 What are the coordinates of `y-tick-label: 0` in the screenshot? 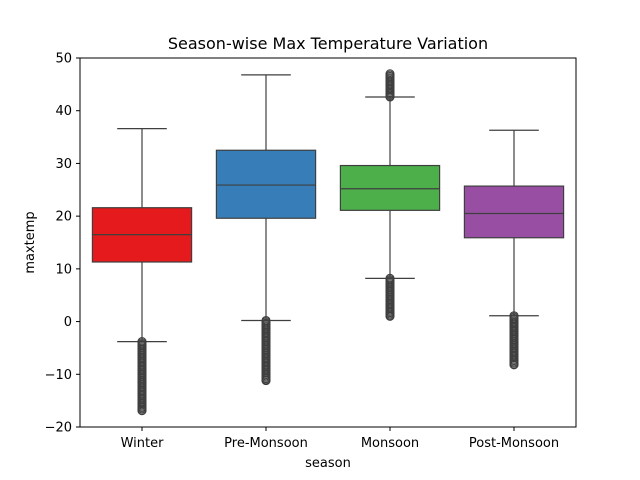 It's located at (68, 322).